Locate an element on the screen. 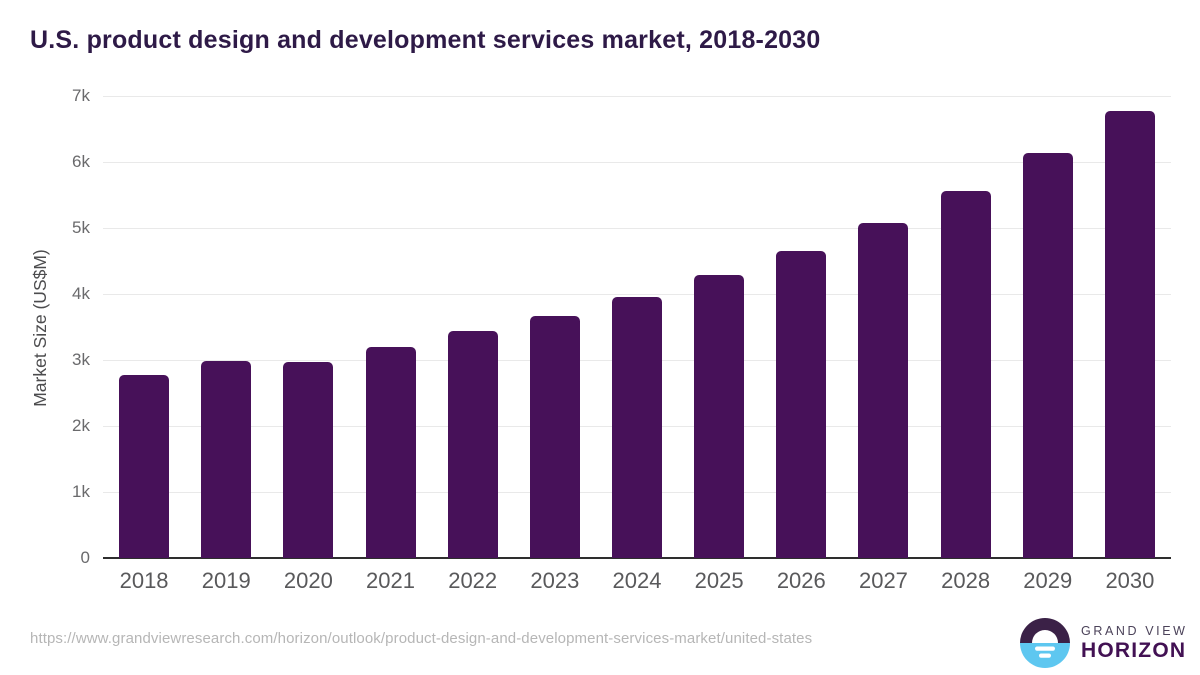 The image size is (1200, 675). y-tick-6k: 6k is located at coordinates (81, 161).